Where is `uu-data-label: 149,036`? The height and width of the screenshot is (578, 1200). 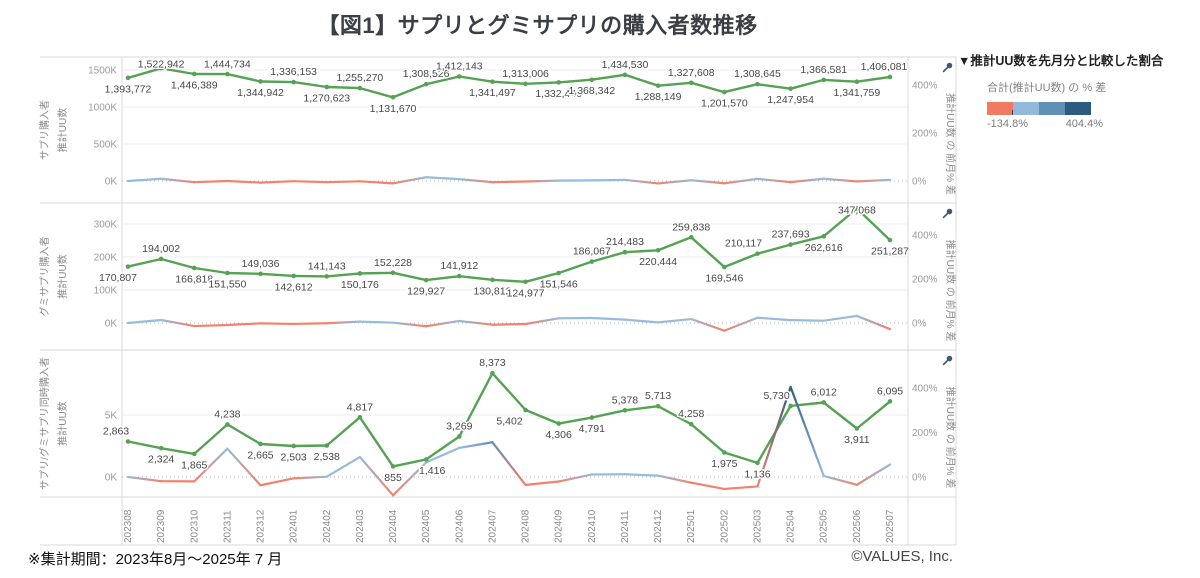
uu-data-label: 149,036 is located at coordinates (261, 264).